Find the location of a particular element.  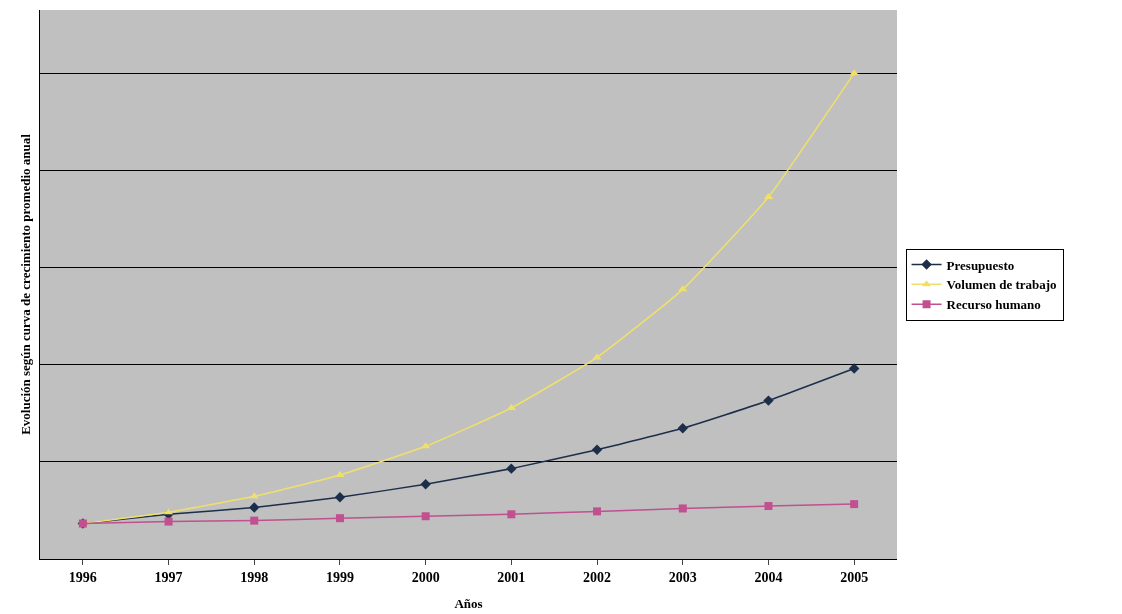

x-tick-label: 2005 is located at coordinates (854, 577).